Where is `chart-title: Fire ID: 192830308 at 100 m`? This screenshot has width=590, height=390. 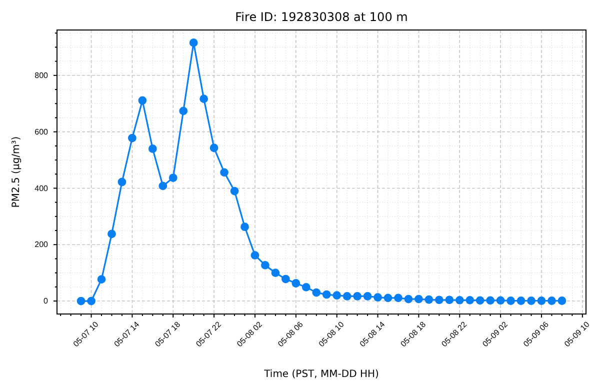 chart-title: Fire ID: 192830308 at 100 m is located at coordinates (321, 17).